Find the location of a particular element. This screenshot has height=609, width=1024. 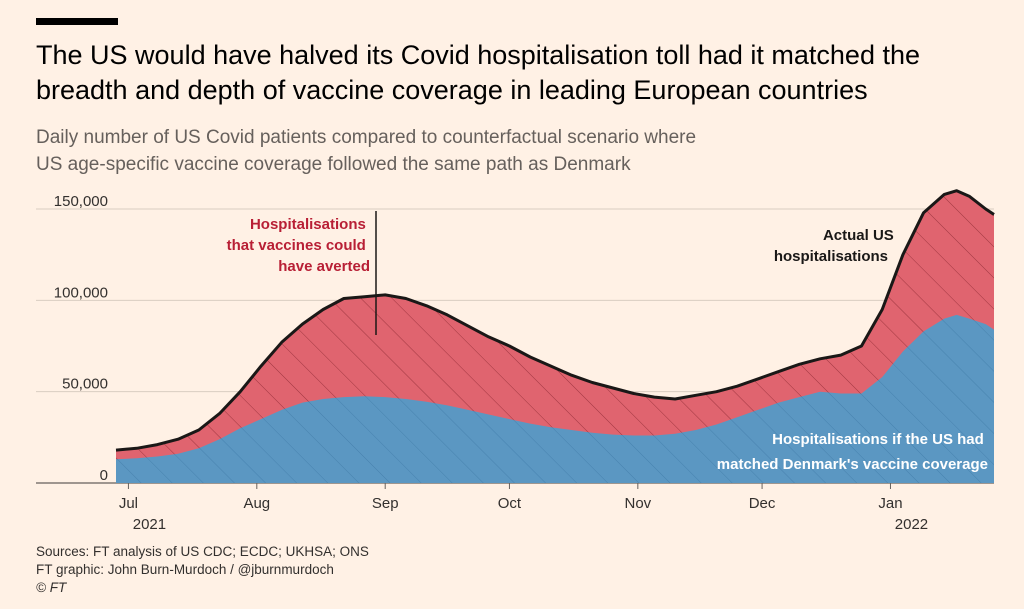

y-tick-label: 0 is located at coordinates (104, 475).